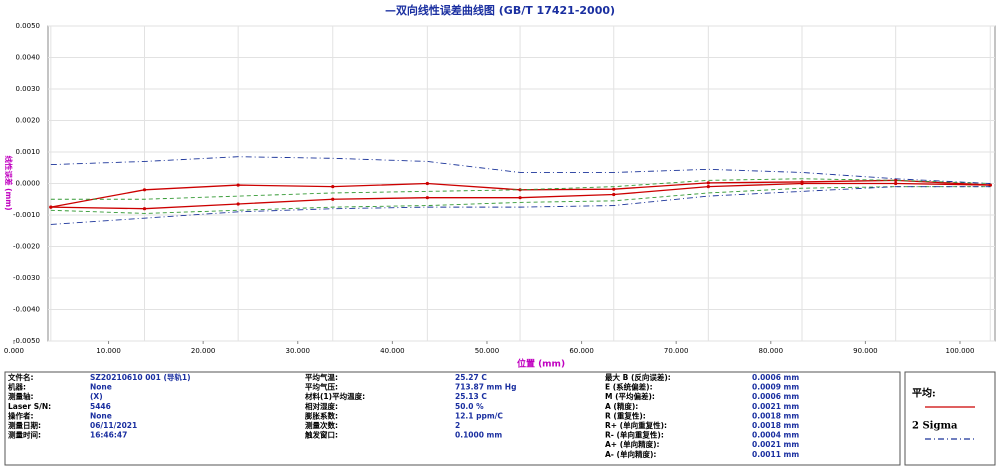 This screenshot has width=999, height=472. What do you see at coordinates (630, 396) in the screenshot?
I see `info-label: M (平均偏差):` at bounding box center [630, 396].